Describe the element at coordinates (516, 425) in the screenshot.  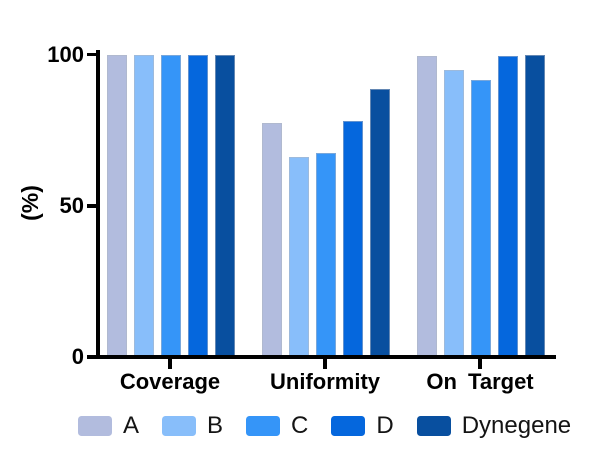
I see `legend-label: Dynegene` at that location.